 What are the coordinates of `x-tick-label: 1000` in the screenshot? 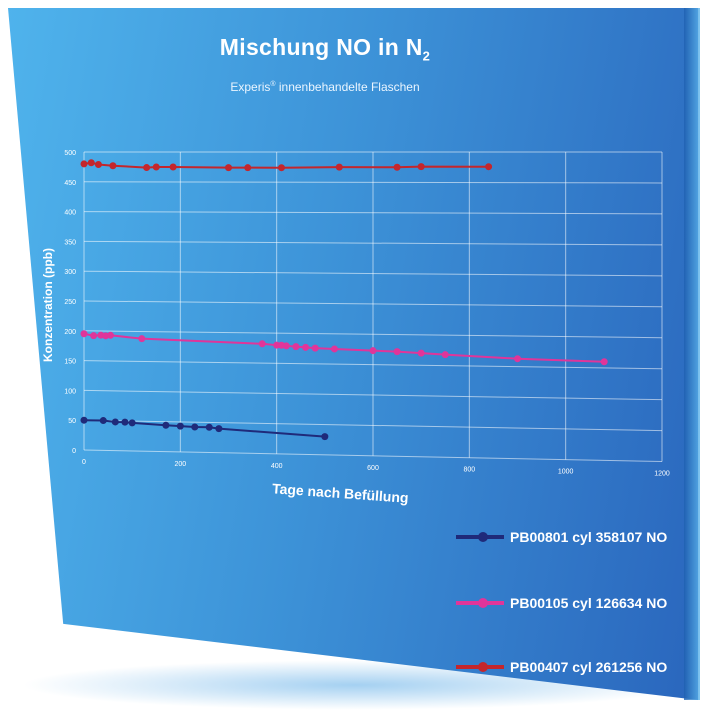 It's located at (566, 472).